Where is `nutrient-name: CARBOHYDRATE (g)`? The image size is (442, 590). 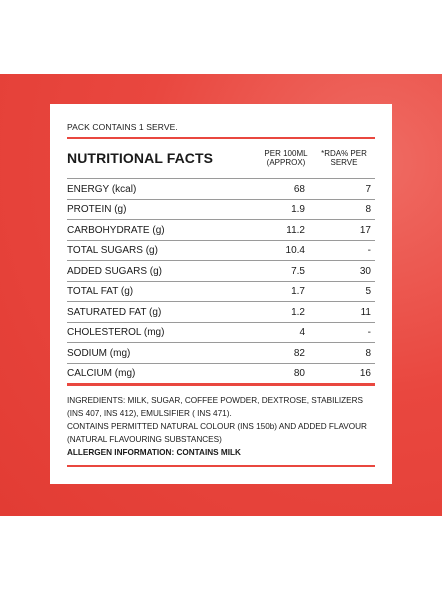 nutrient-name: CARBOHYDRATE (g) is located at coordinates (116, 230).